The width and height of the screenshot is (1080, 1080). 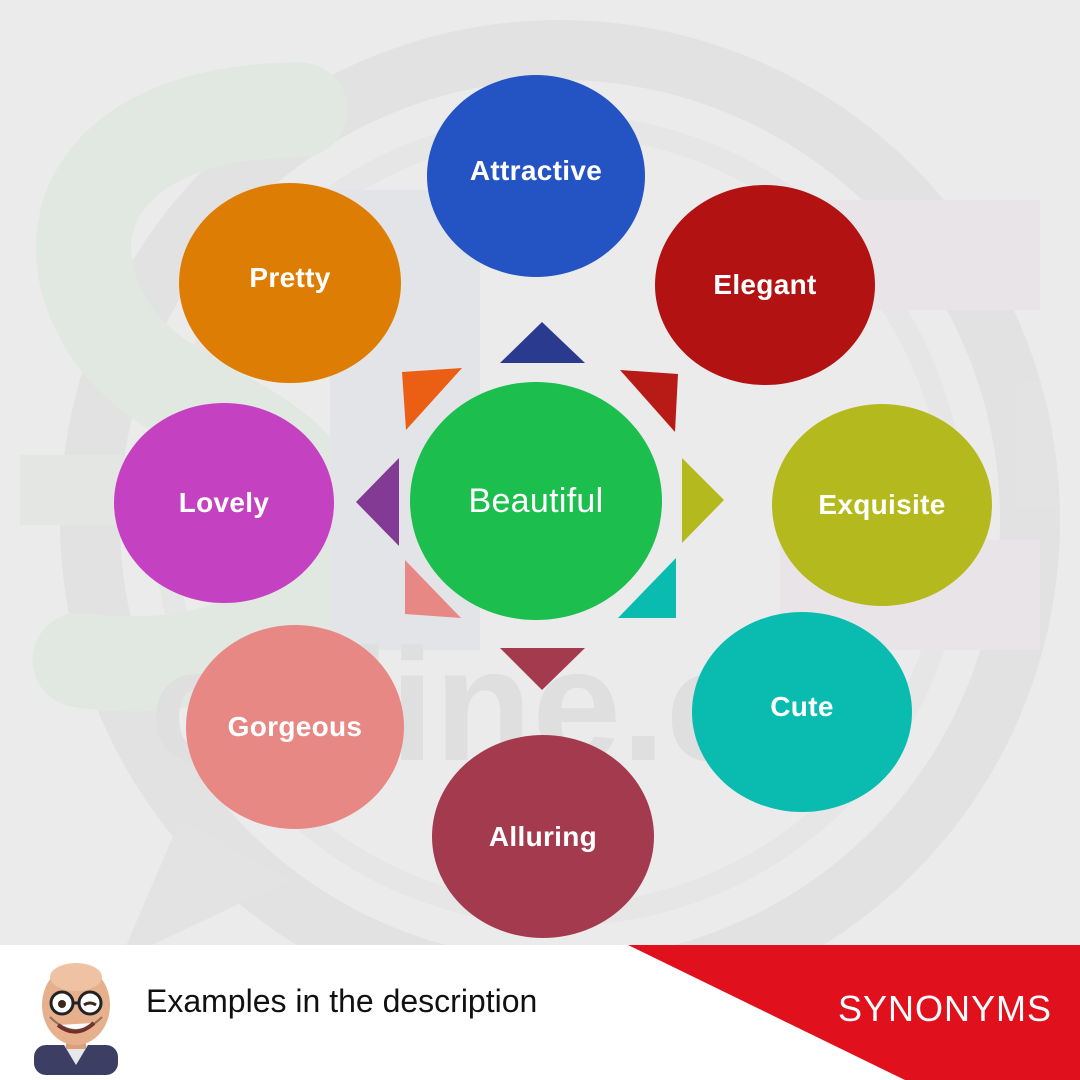 What do you see at coordinates (342, 1001) in the screenshot?
I see `footer-caption: Examples in the description` at bounding box center [342, 1001].